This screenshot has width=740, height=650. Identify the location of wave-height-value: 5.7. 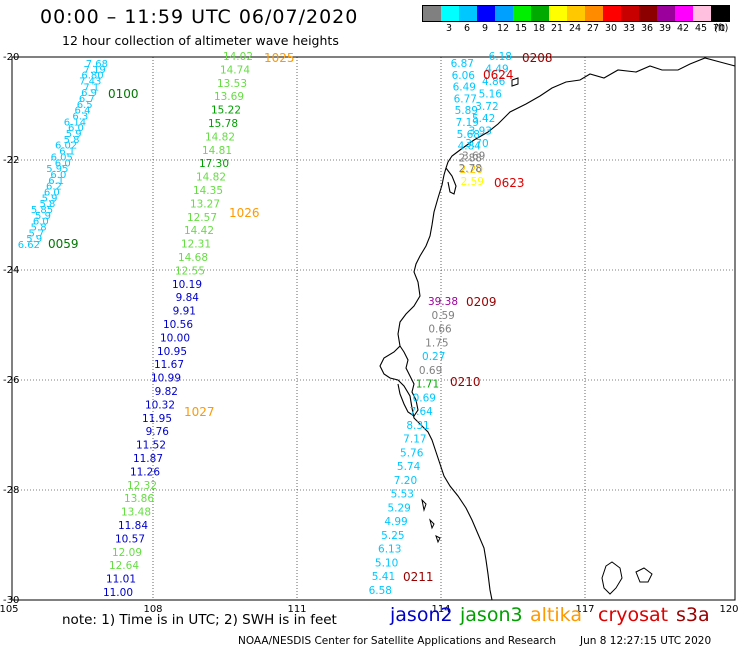
(36, 233).